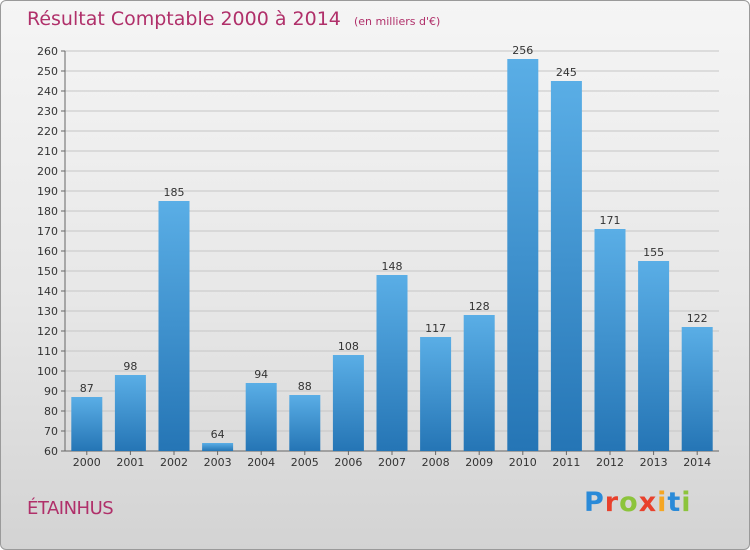  I want to click on y-tick-label: 190, so click(47, 191).